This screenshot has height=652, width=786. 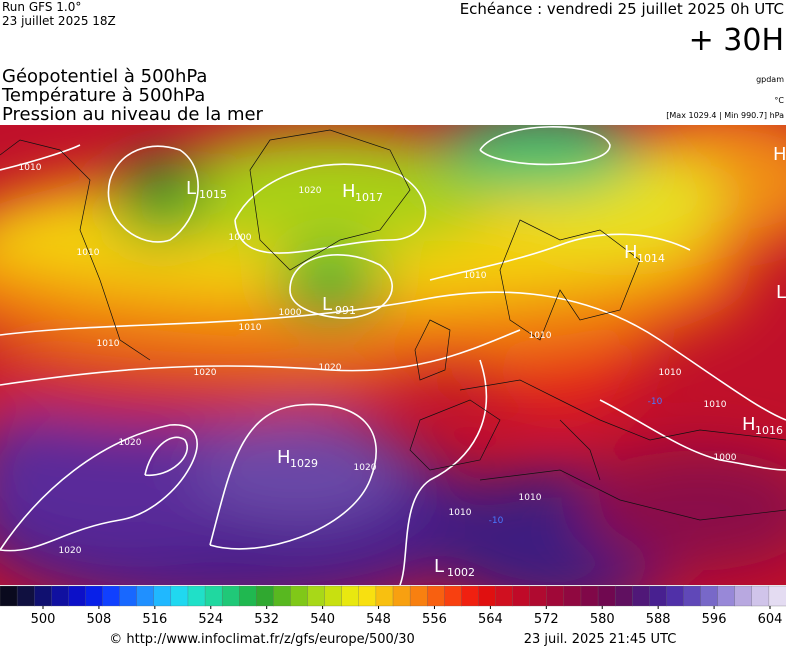 What do you see at coordinates (345, 310) in the screenshot?
I see `center-value: 991` at bounding box center [345, 310].